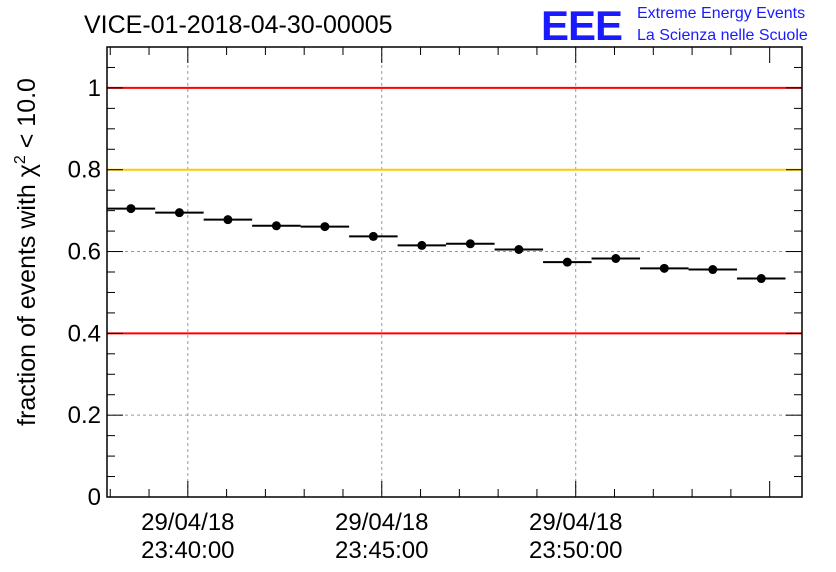 This screenshot has height=572, width=836. I want to click on x-tick-label-time: 23:50:00, so click(575, 550).